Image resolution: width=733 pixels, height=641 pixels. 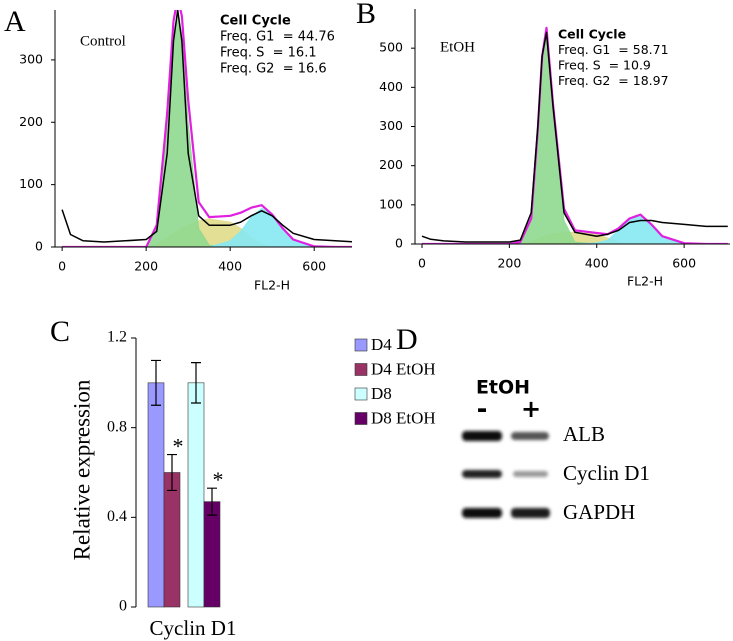 What do you see at coordinates (15, 21) in the screenshot?
I see `panel-label: A` at bounding box center [15, 21].